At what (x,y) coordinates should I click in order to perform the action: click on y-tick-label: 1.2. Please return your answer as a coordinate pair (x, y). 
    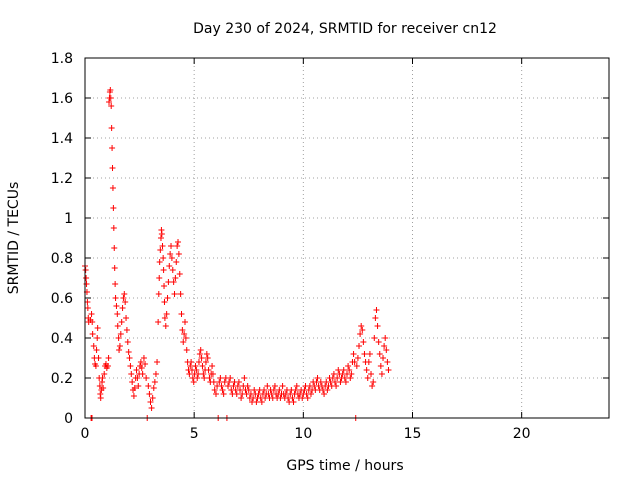
    Looking at the image, I should click on (62, 179).